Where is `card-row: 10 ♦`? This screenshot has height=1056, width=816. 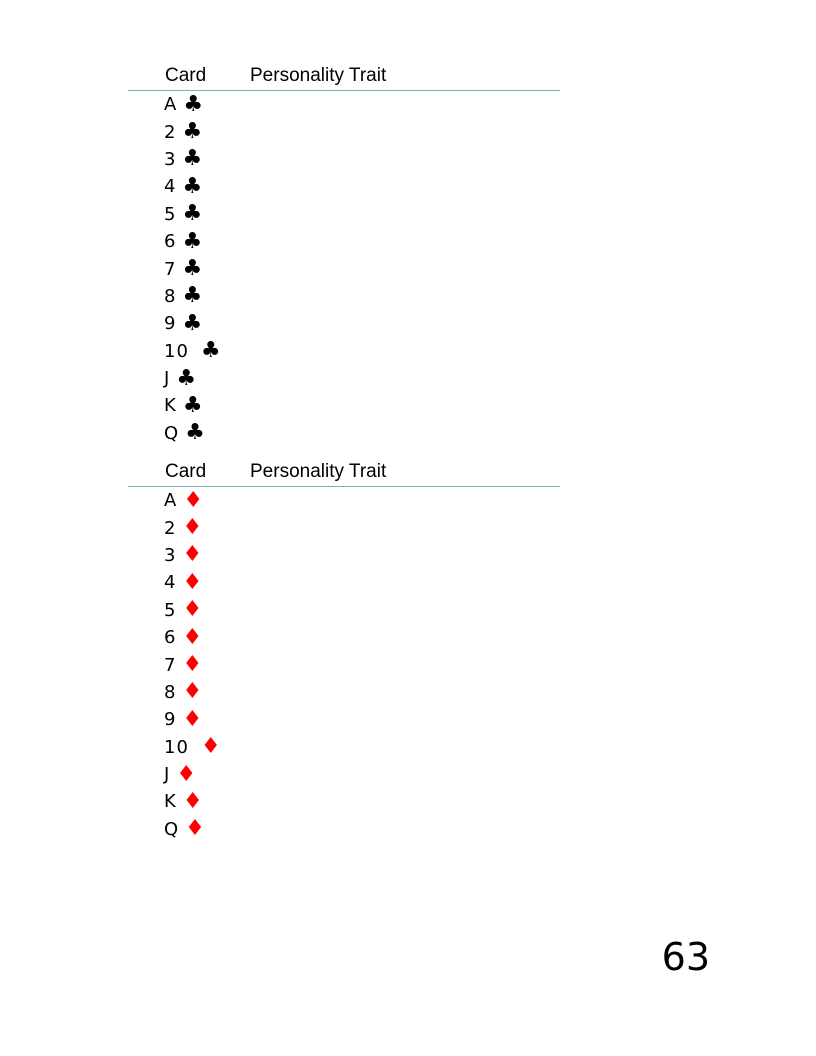
card-row: 10 ♦ is located at coordinates (344, 747).